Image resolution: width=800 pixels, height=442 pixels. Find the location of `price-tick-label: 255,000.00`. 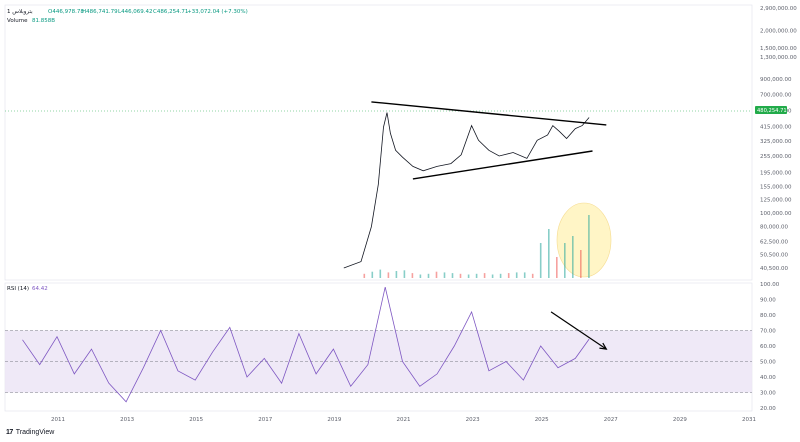

price-tick-label: 255,000.00 is located at coordinates (776, 157).